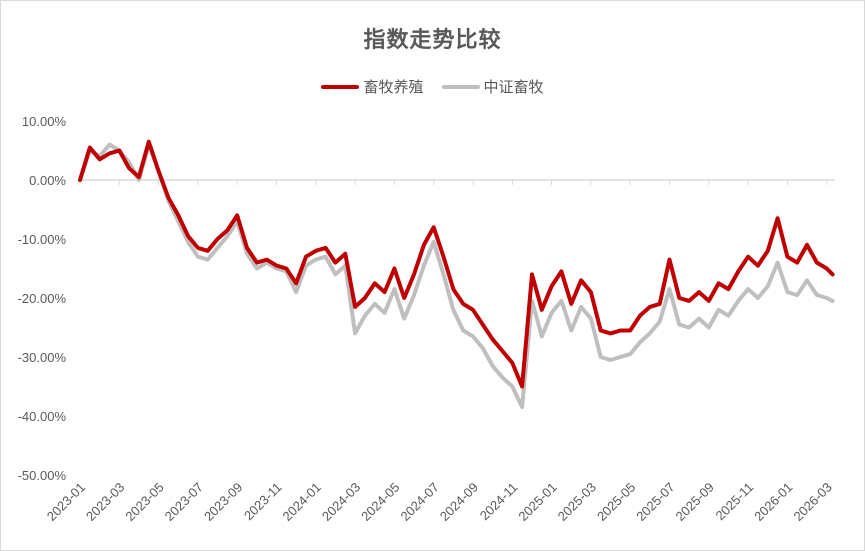 The width and height of the screenshot is (865, 551). Describe the element at coordinates (460, 86) in the screenshot. I see `legend-swatch-gray` at that location.